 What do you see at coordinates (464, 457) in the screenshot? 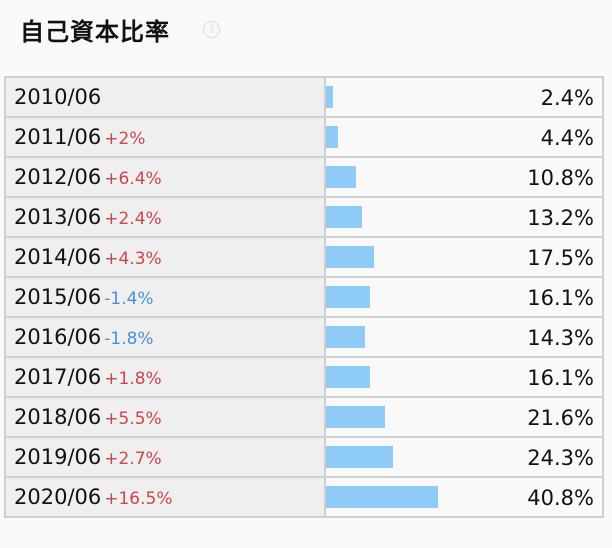
I see `value-cell: 24.3%` at bounding box center [464, 457].